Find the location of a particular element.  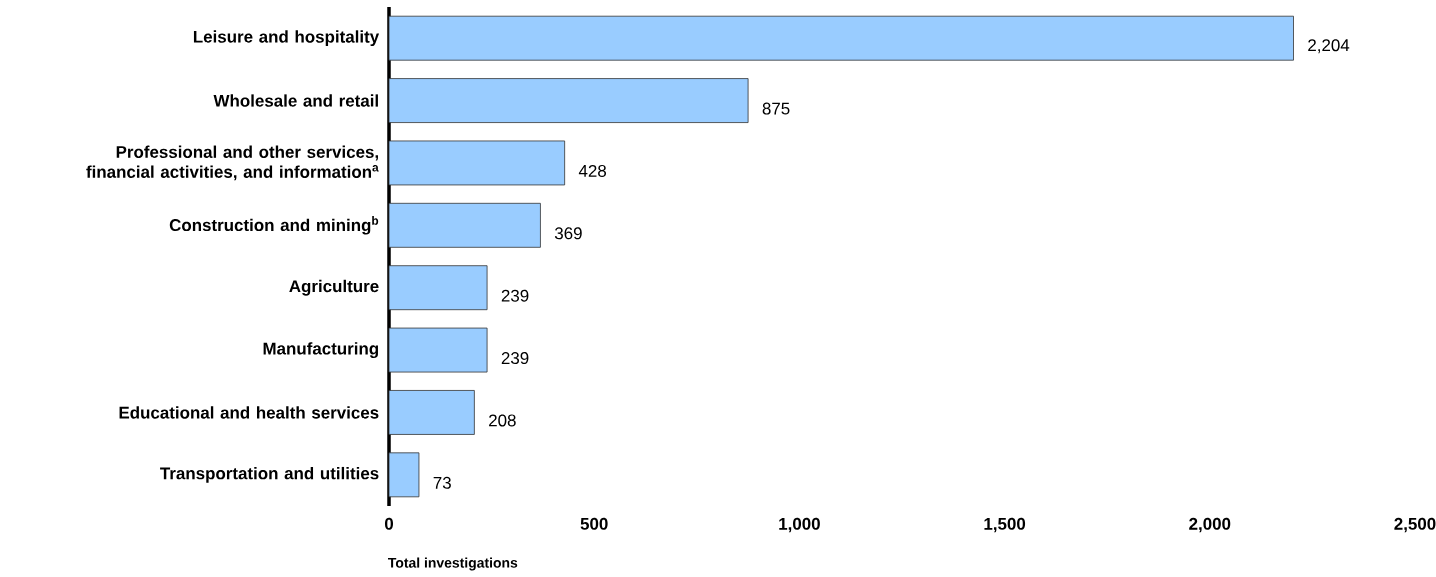

y-tick-label: Transportation and utilities is located at coordinates (269, 474).